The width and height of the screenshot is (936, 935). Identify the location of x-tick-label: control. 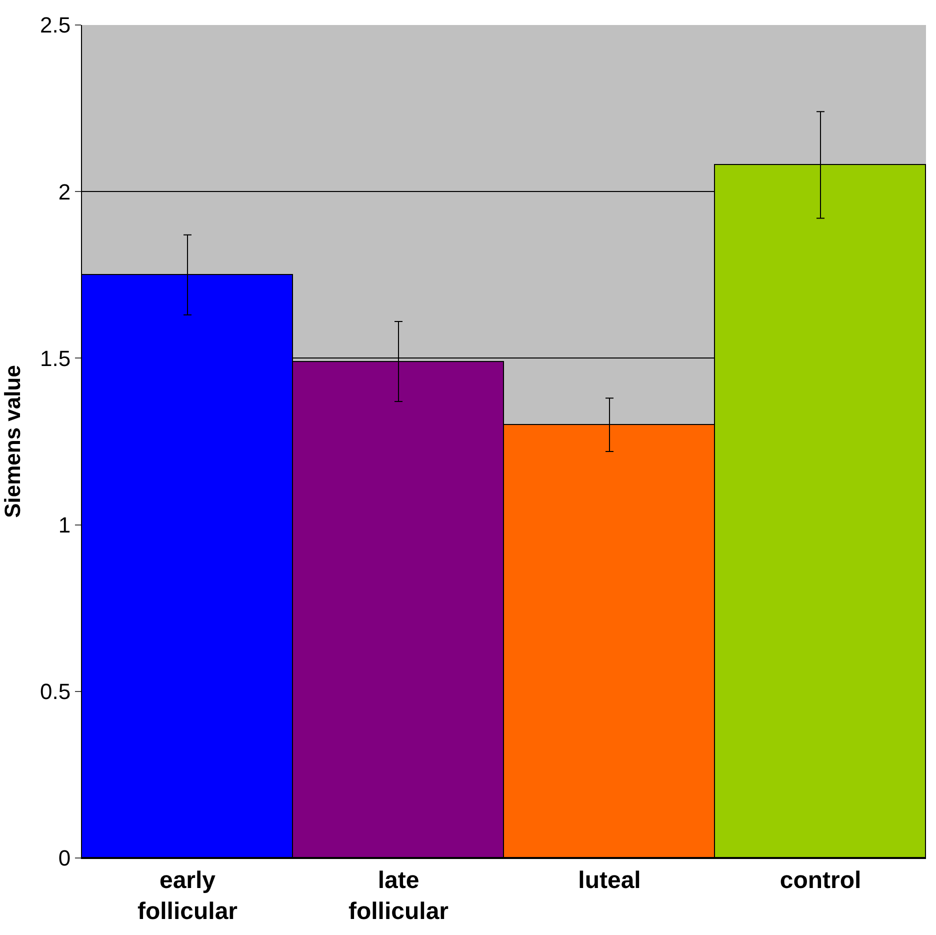
(821, 880).